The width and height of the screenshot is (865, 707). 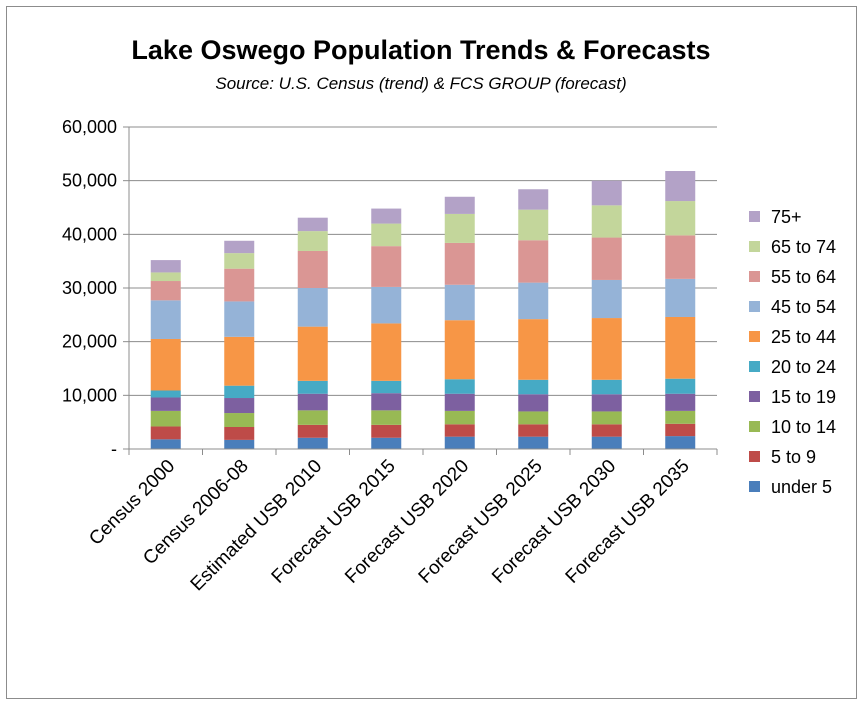 I want to click on legend-item: 45 to 54, so click(x=792, y=307).